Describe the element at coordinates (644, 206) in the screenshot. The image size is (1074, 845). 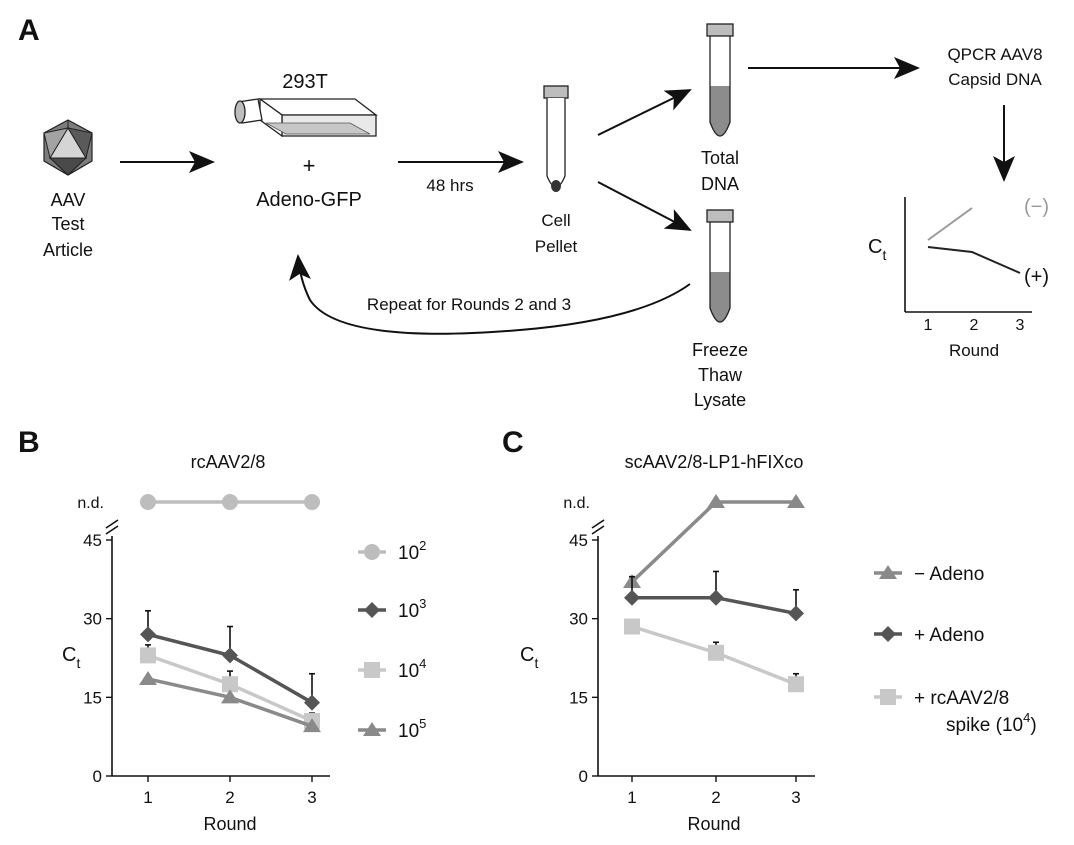
I see `arrow-to-lysate` at that location.